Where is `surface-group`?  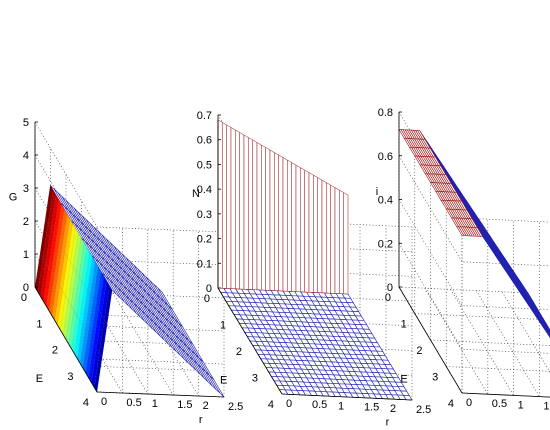 surface-group is located at coordinates (474, 233).